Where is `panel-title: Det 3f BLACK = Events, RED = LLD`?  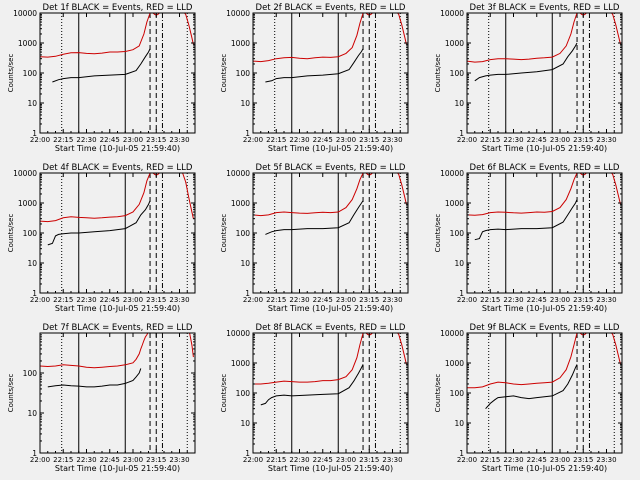
panel-title: Det 3f BLACK = Events, RED = LLD is located at coordinates (545, 8).